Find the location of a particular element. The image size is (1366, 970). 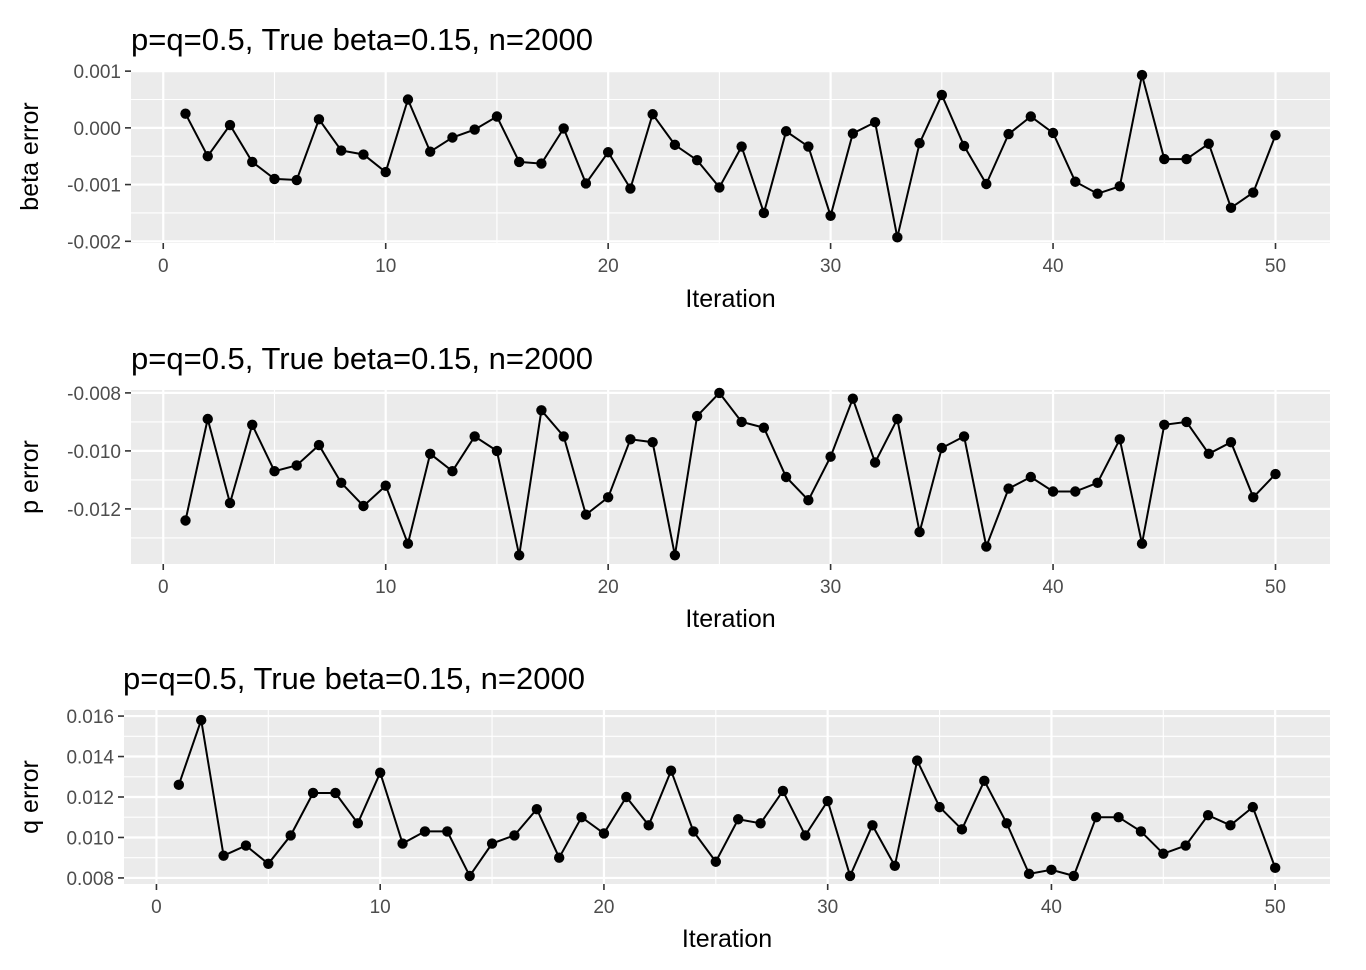

y-tick-label: -0.012 is located at coordinates (94, 510).